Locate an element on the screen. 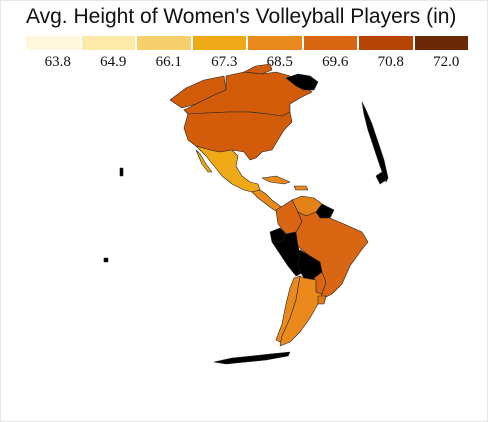 This screenshot has width=488, height=422. region-brazil is located at coordinates (332, 256).